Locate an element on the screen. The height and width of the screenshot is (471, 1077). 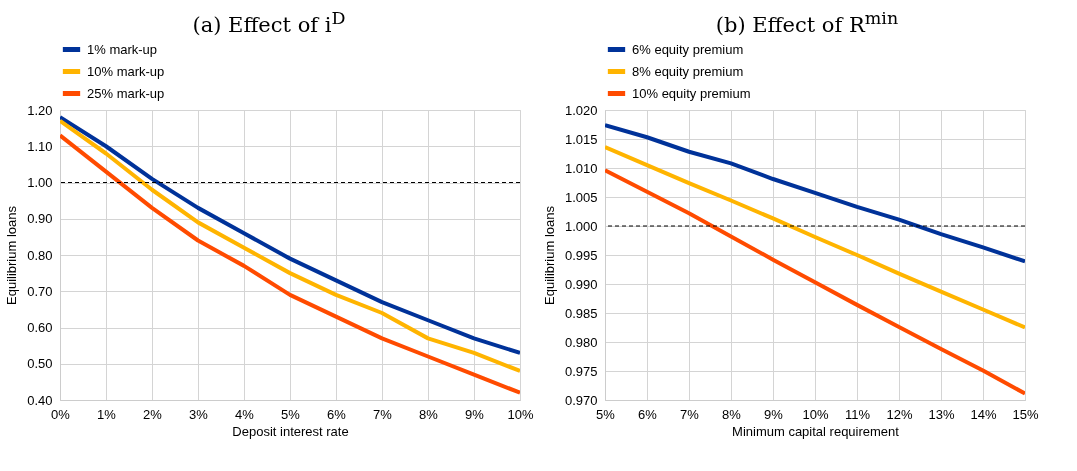
line-series is located at coordinates (815, 193).